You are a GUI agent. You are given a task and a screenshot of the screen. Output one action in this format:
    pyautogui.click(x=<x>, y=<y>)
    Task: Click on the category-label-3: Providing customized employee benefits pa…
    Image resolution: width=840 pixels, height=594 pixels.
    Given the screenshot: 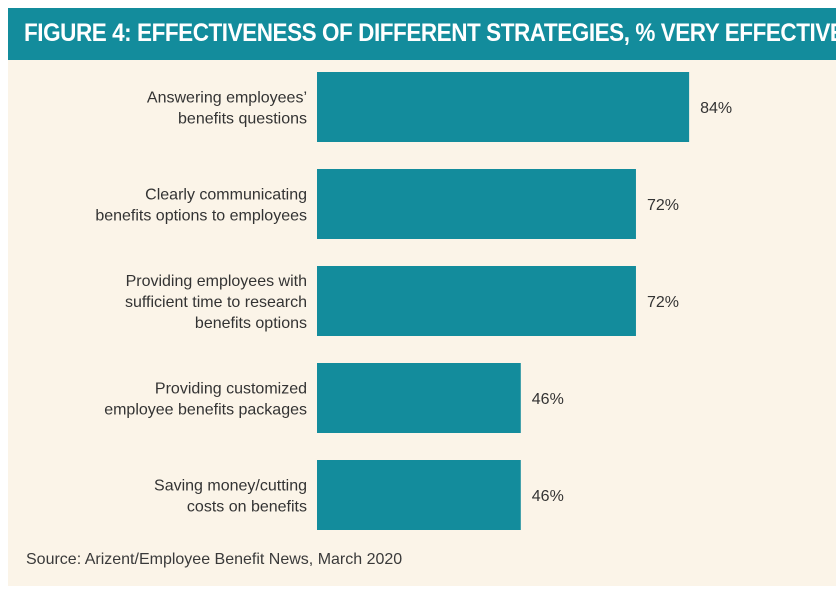 What is the action you would take?
    pyautogui.click(x=205, y=400)
    